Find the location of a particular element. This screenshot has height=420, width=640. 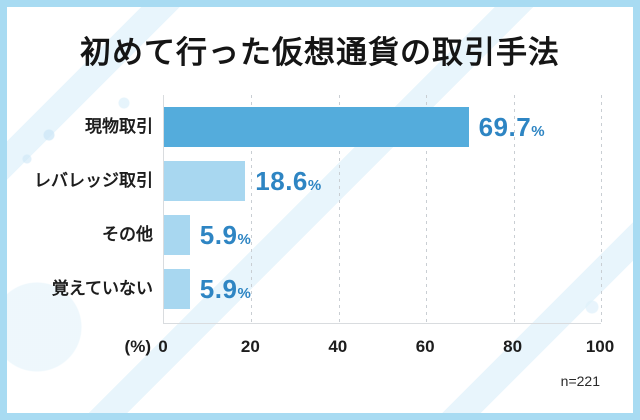

value-number: 18.6 is located at coordinates (281, 181).